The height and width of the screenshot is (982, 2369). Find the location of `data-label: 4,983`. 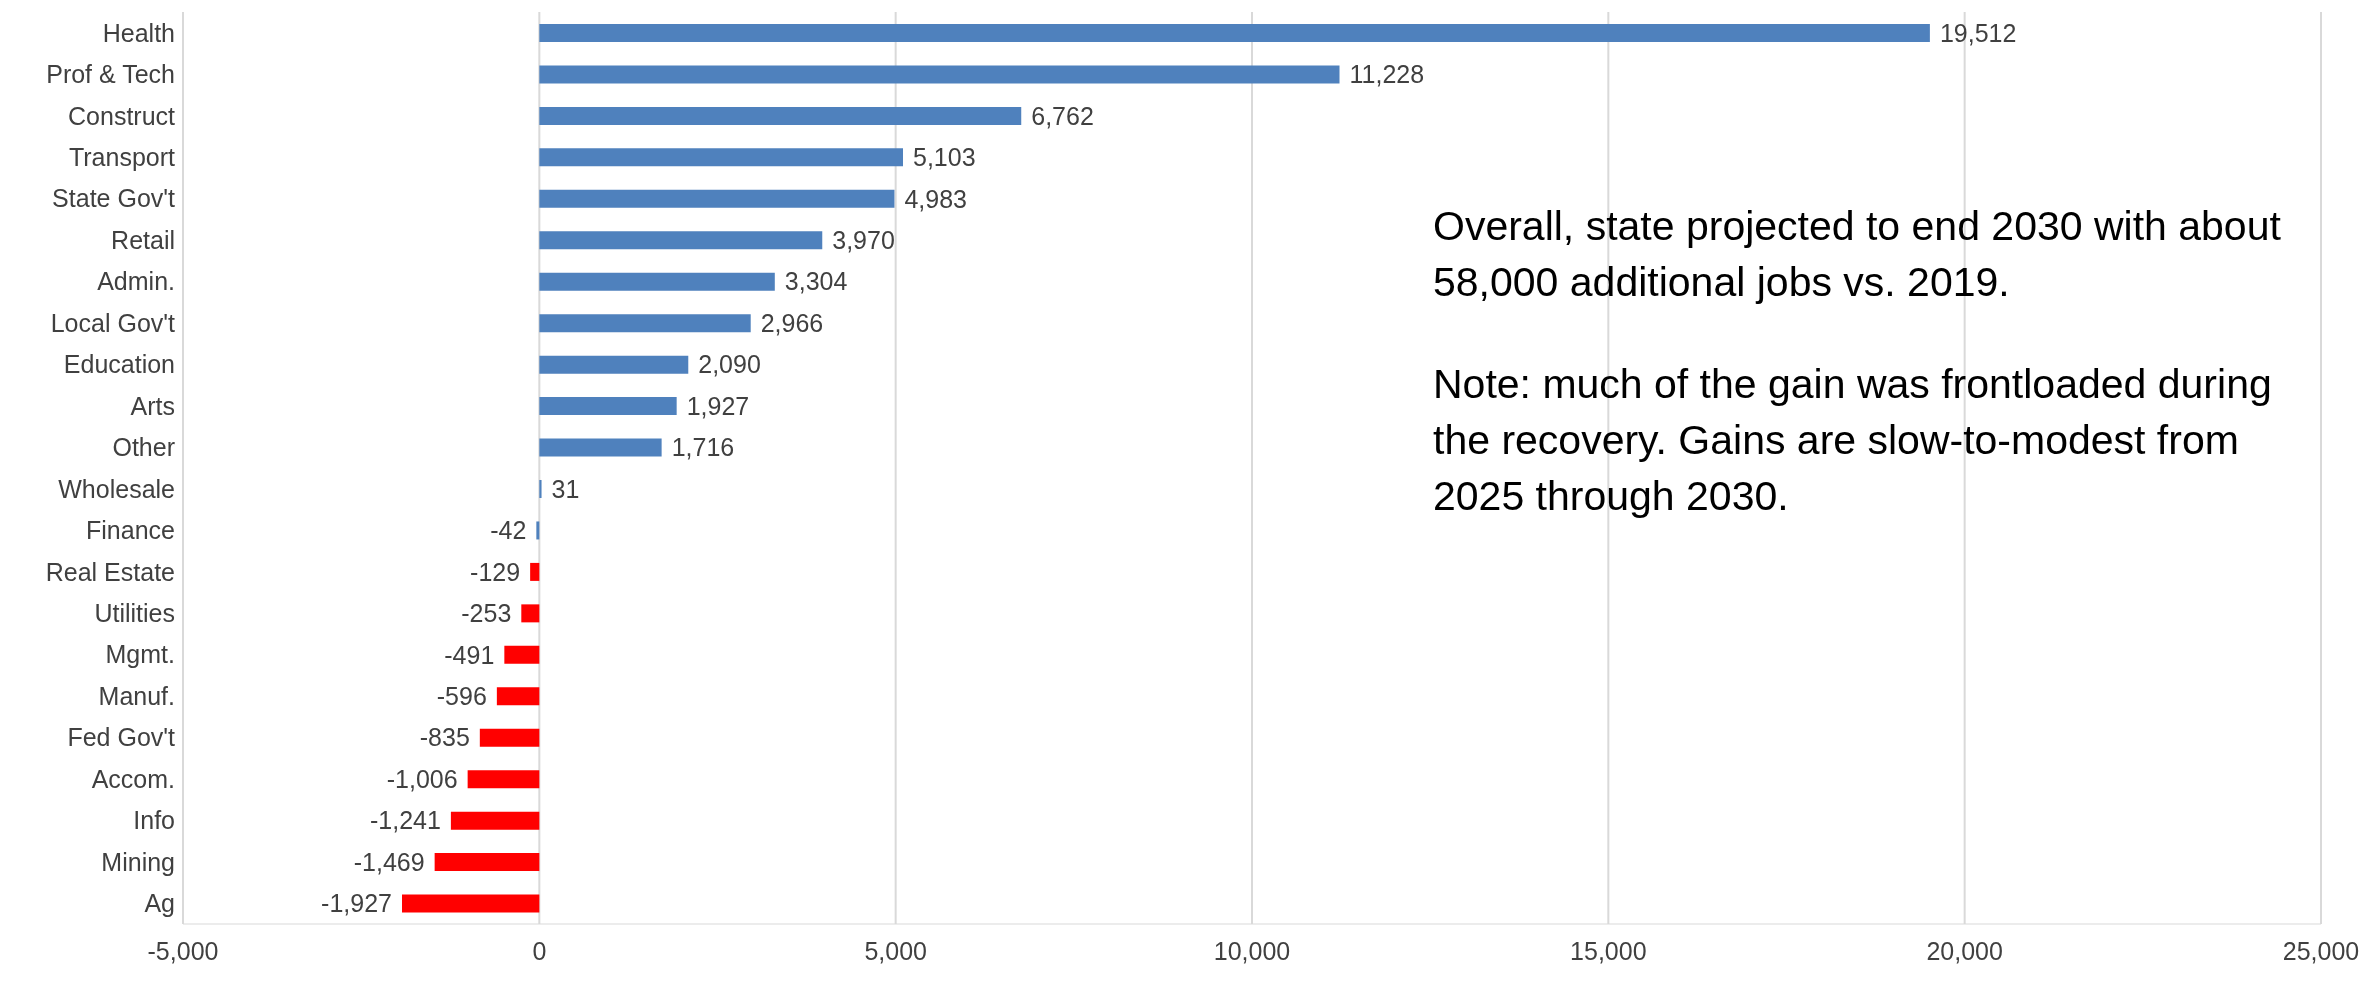

data-label: 4,983 is located at coordinates (936, 198).